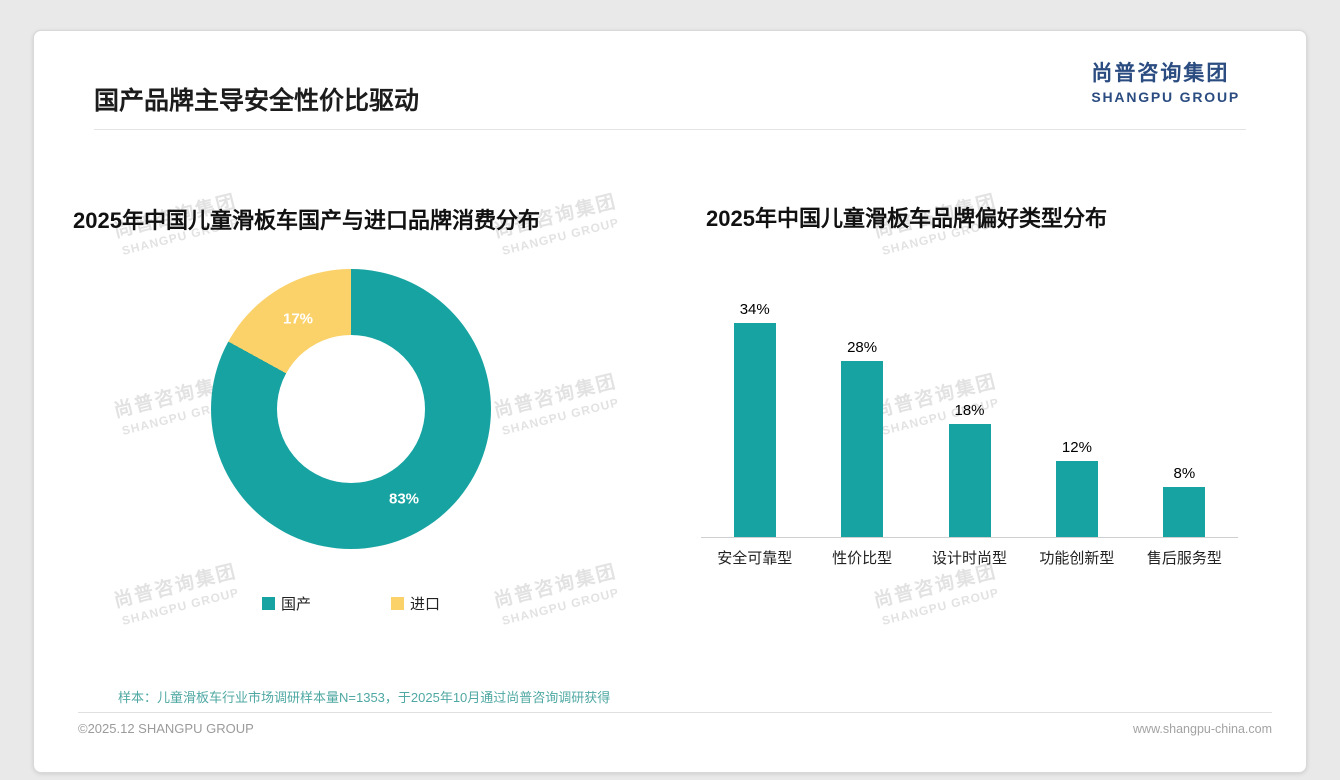 This screenshot has height=780, width=1340. I want to click on bar-category-label: 设计时尚型, so click(970, 558).